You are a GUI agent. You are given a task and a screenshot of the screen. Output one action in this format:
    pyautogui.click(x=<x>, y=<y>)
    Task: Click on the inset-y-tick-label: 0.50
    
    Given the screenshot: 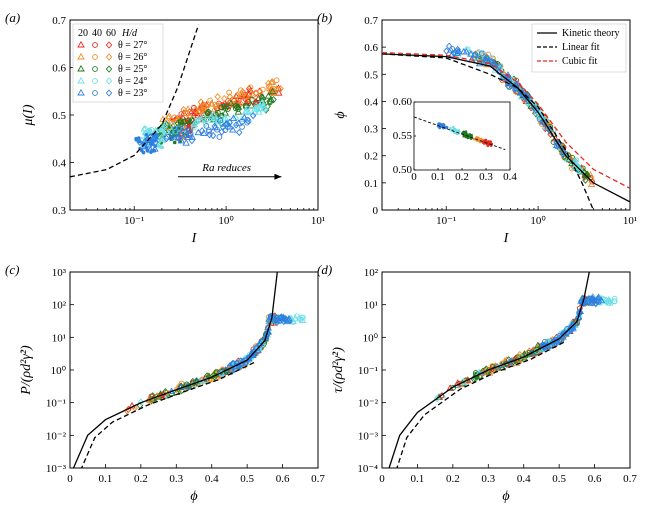 What is the action you would take?
    pyautogui.click(x=403, y=170)
    